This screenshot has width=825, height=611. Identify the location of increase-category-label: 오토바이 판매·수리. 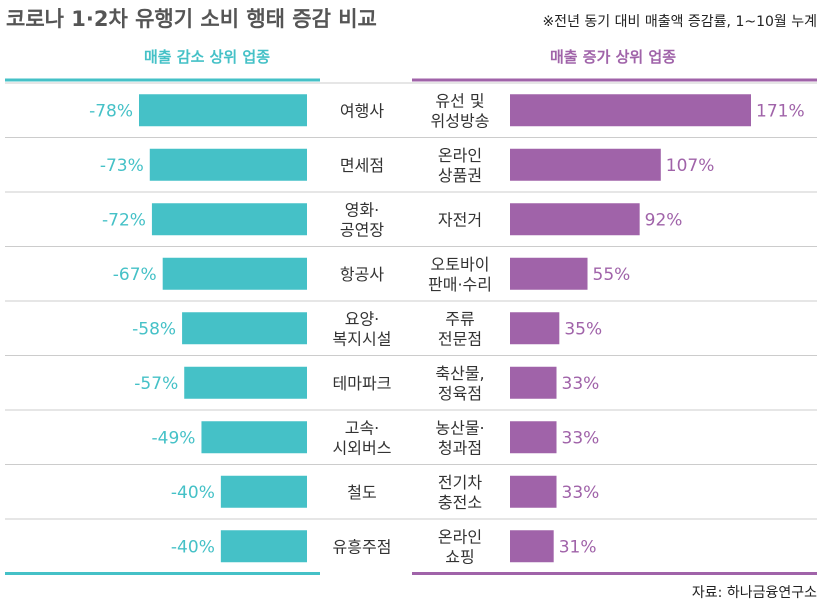
(460, 274).